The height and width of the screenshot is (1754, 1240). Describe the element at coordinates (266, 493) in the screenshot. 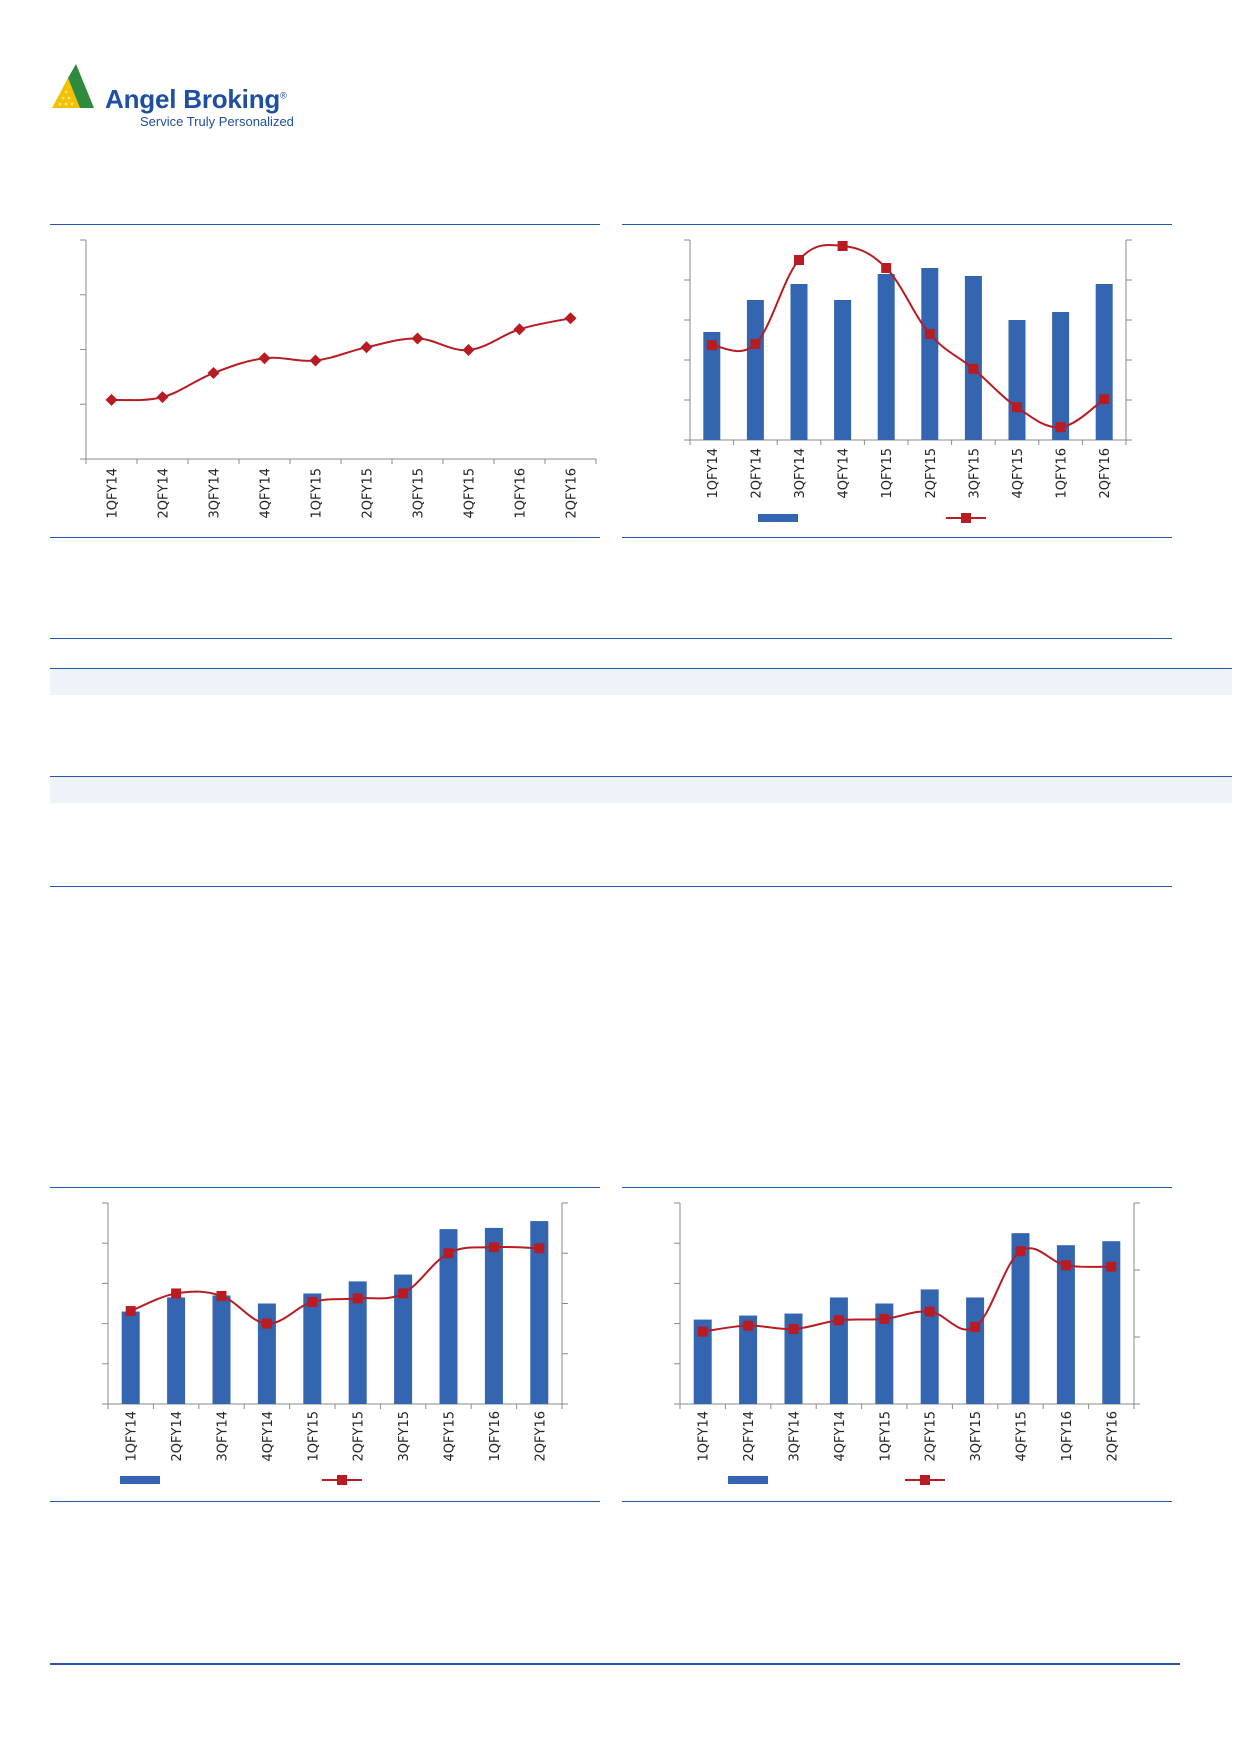

I see `chart-1-tick-label: 4QFY14` at that location.